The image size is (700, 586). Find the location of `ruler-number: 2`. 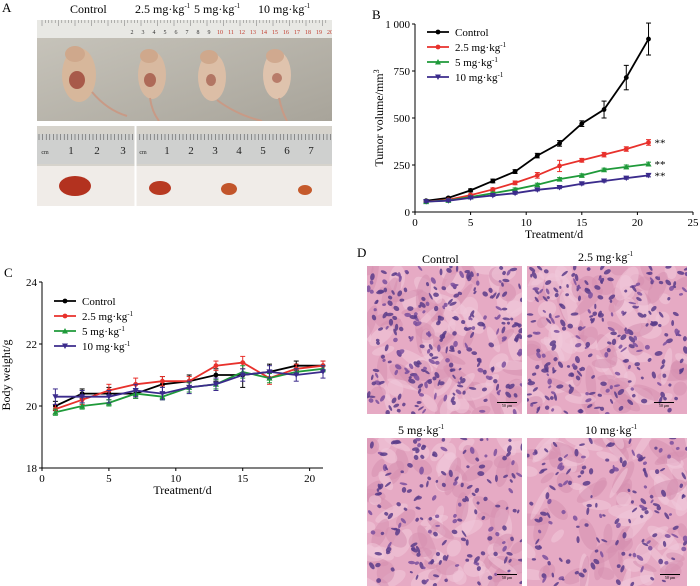

ruler-number: 2 is located at coordinates (191, 151).